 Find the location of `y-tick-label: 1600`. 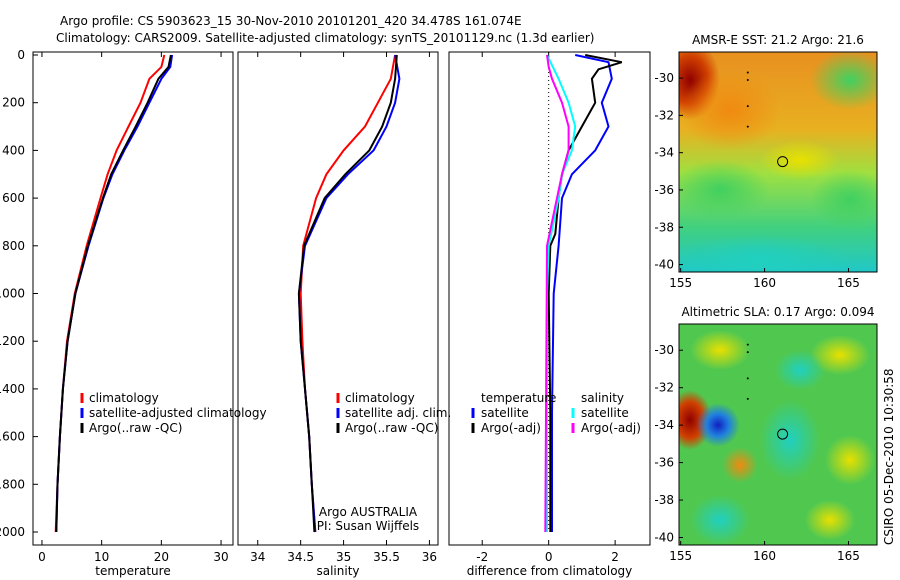

y-tick-label: 1600 is located at coordinates (12, 437).